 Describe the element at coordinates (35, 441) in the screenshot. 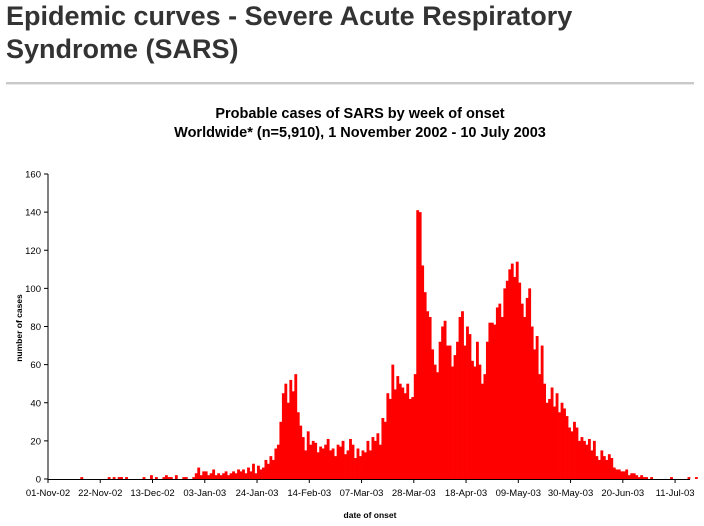

I see `y-tick-label: 20` at that location.